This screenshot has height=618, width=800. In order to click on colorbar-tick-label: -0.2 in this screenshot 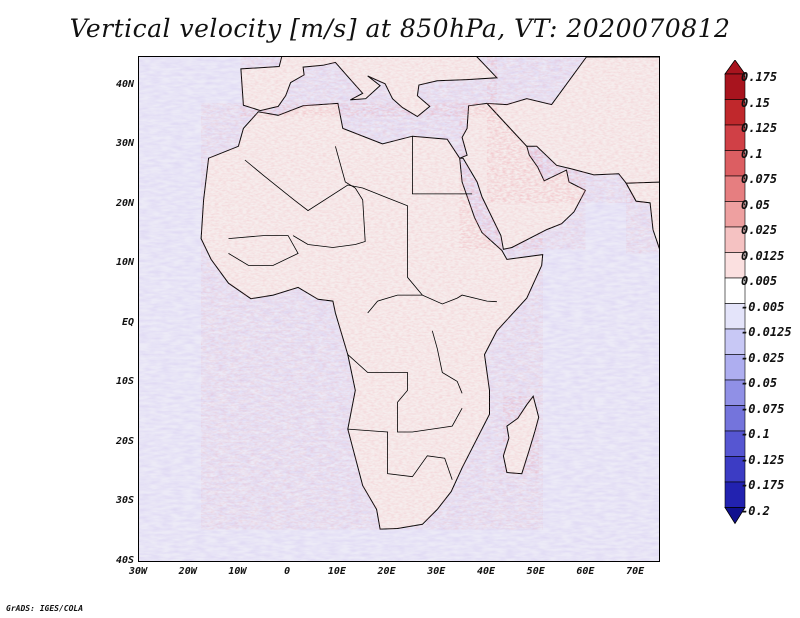, I will do `click(755, 510)`.